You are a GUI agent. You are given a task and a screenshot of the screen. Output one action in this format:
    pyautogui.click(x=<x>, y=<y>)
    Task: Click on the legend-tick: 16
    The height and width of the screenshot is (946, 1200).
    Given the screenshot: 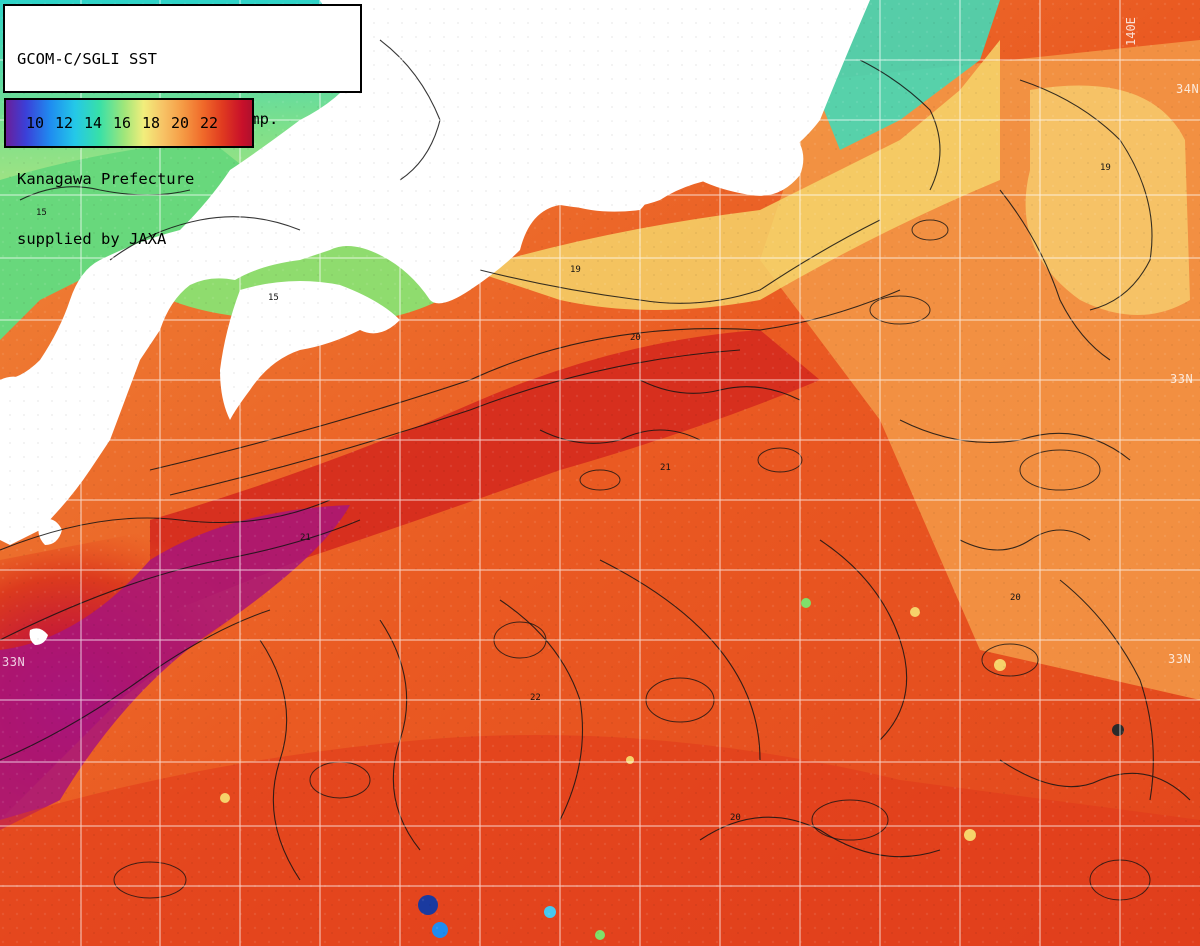 What is the action you would take?
    pyautogui.click(x=122, y=123)
    